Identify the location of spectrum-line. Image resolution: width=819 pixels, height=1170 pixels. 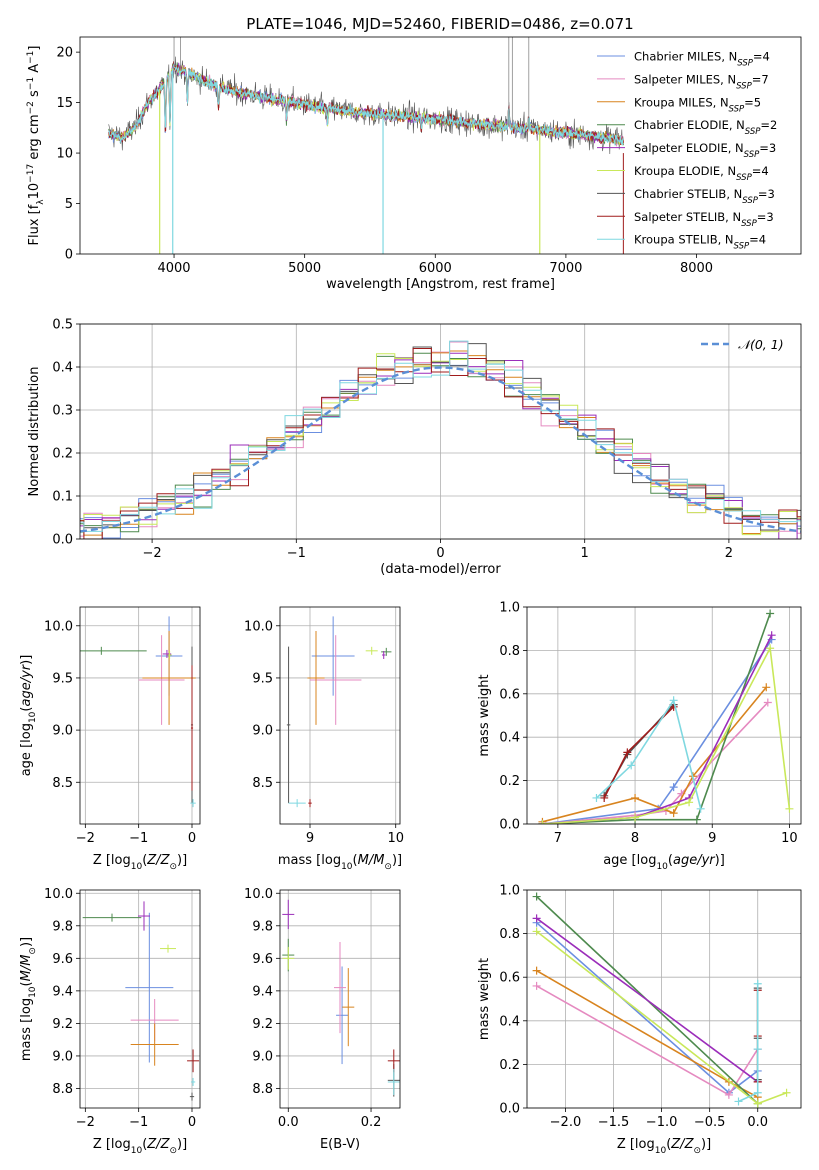
(366, 104).